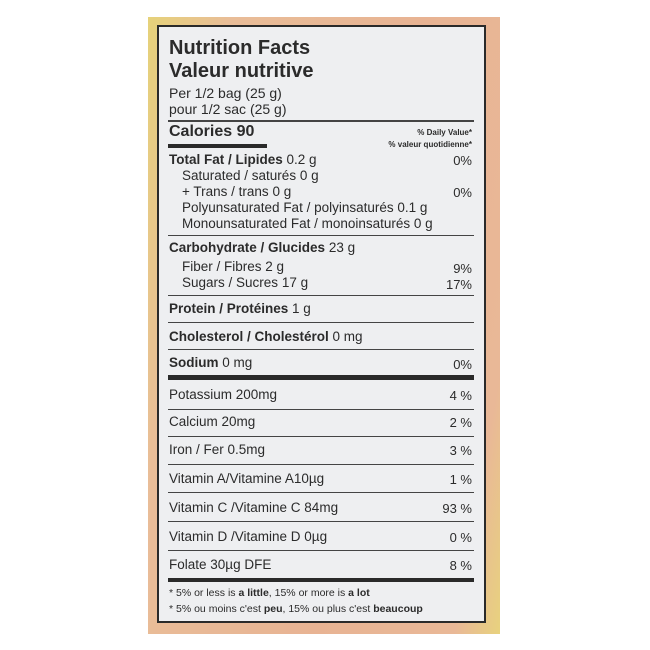 The height and width of the screenshot is (650, 650). I want to click on calories-bar, so click(217, 146).